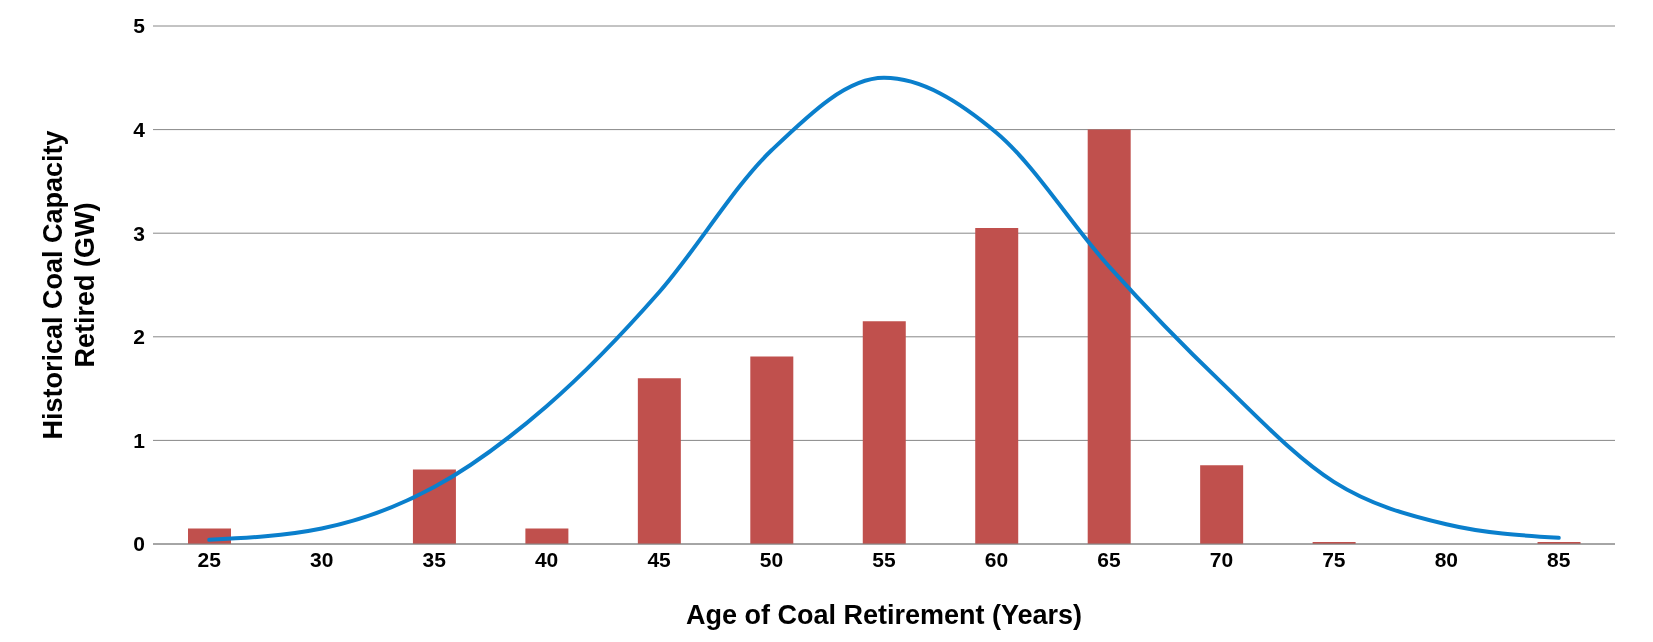 The image size is (1653, 642). Describe the element at coordinates (139, 233) in the screenshot. I see `y-tick-label: 3` at that location.